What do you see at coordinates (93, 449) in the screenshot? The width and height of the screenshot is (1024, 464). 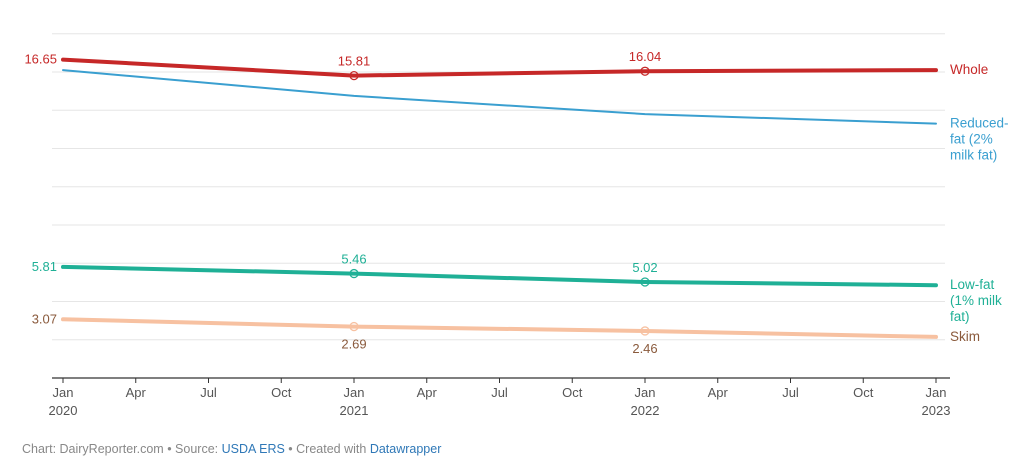 I see `chart-credit: Chart: DairyReporter.com` at bounding box center [93, 449].